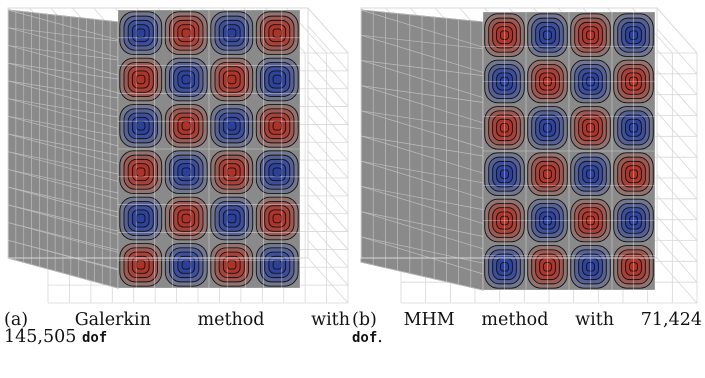 The width and height of the screenshot is (705, 378). I want to click on caption-b-word-1: MHM, so click(429, 320).